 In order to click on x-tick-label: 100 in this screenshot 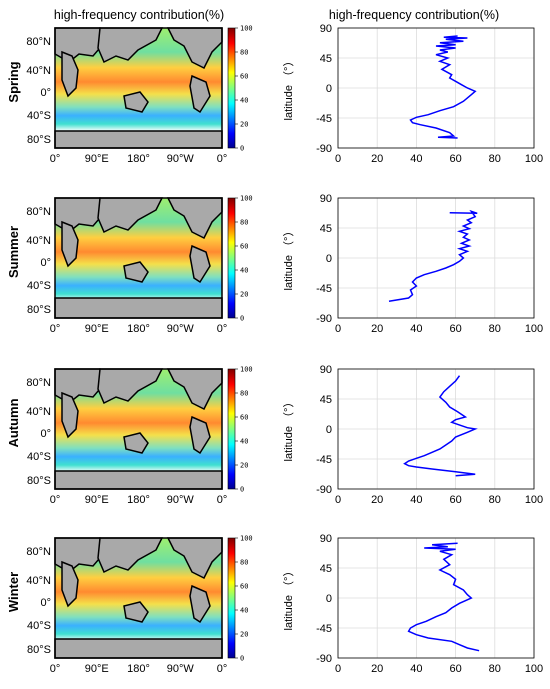, I will do `click(534, 329)`.